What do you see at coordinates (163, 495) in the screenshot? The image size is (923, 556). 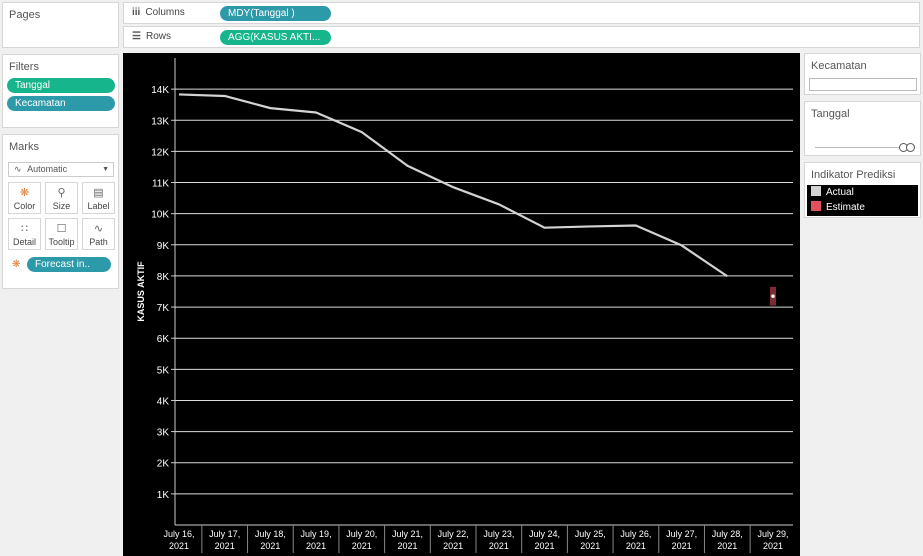 I see `y-tick-label: 1K` at bounding box center [163, 495].